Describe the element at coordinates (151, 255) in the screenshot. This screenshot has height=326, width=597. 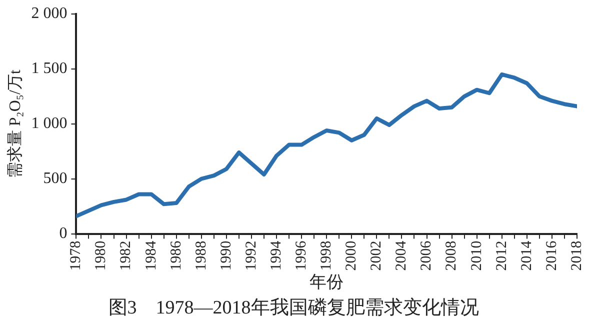
I see `x-tick-label: 1984` at that location.